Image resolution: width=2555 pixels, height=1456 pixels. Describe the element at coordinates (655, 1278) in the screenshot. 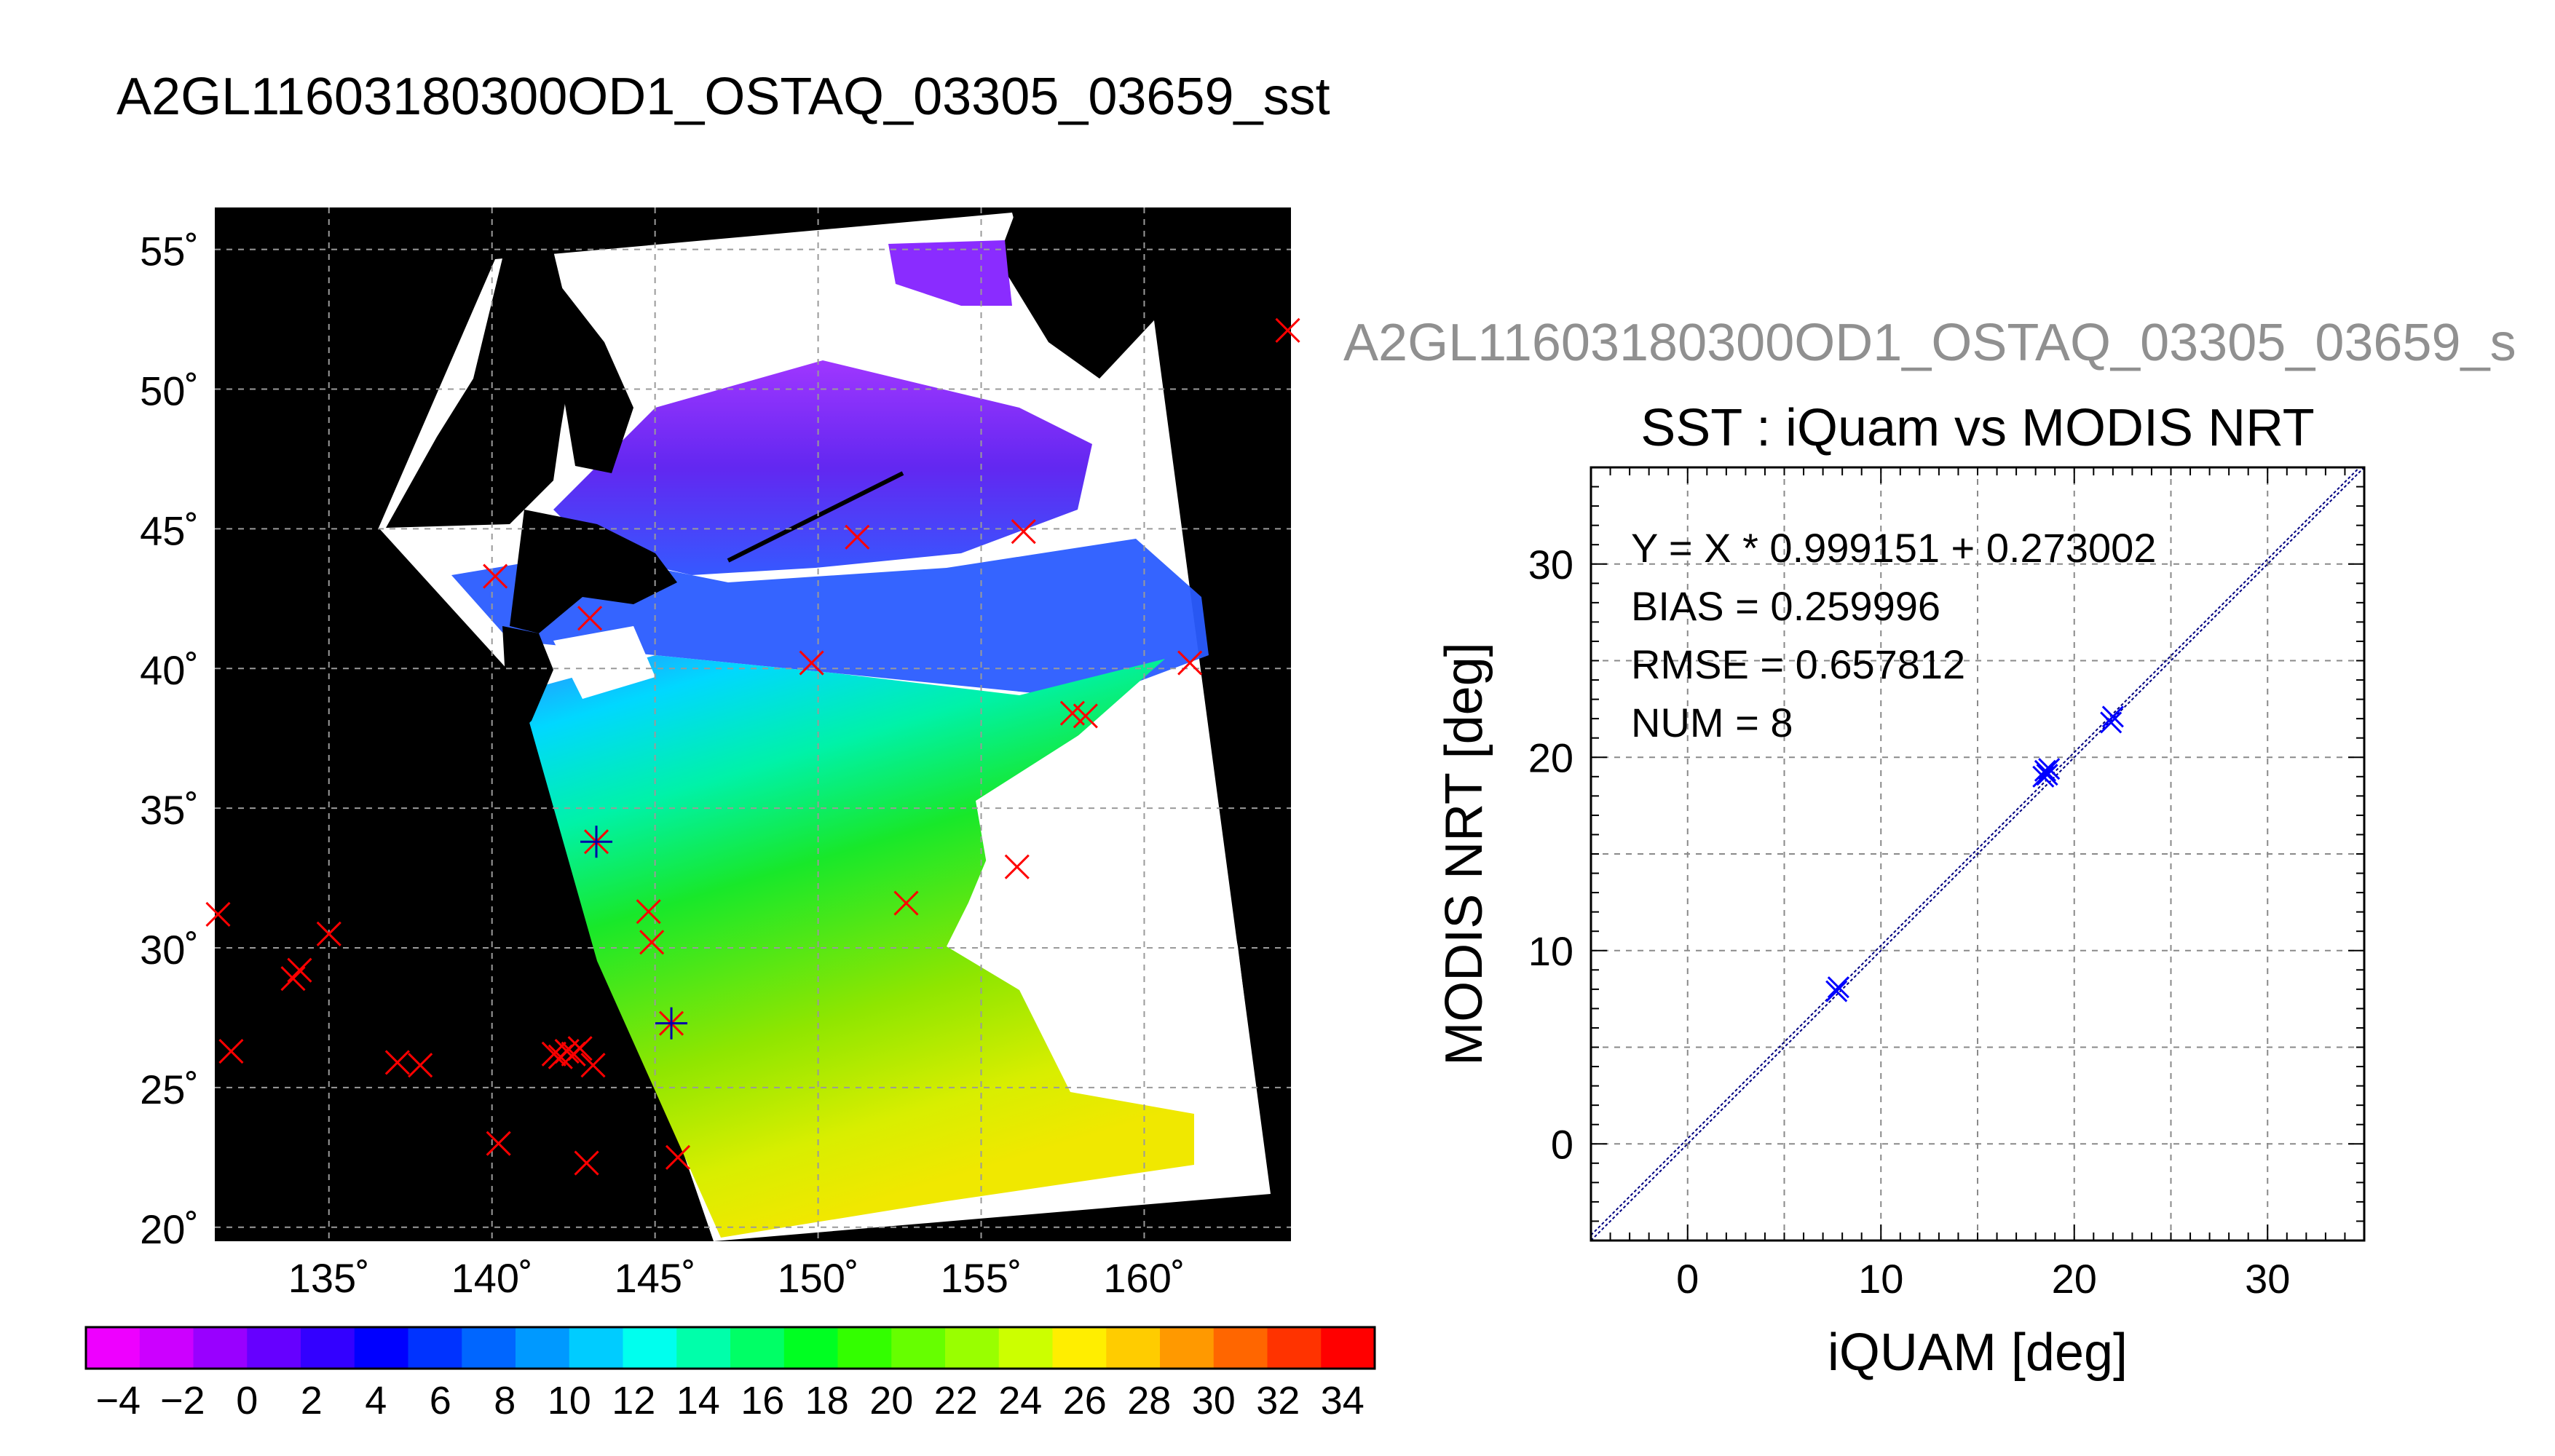

I see `lon-tick-label: 145˚` at that location.